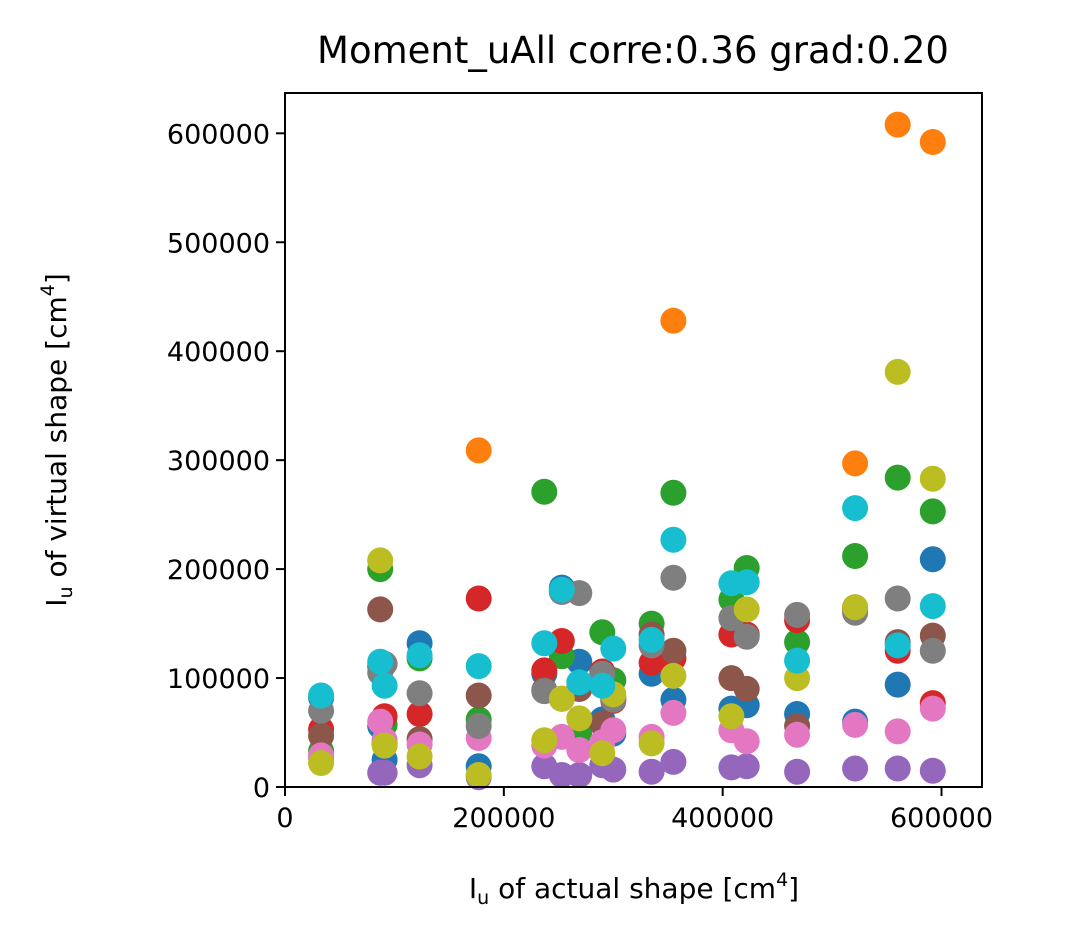 The image size is (1091, 951). Describe the element at coordinates (57, 440) in the screenshot. I see `y-axis-label: Iu of virtual shape [cm4]` at that location.